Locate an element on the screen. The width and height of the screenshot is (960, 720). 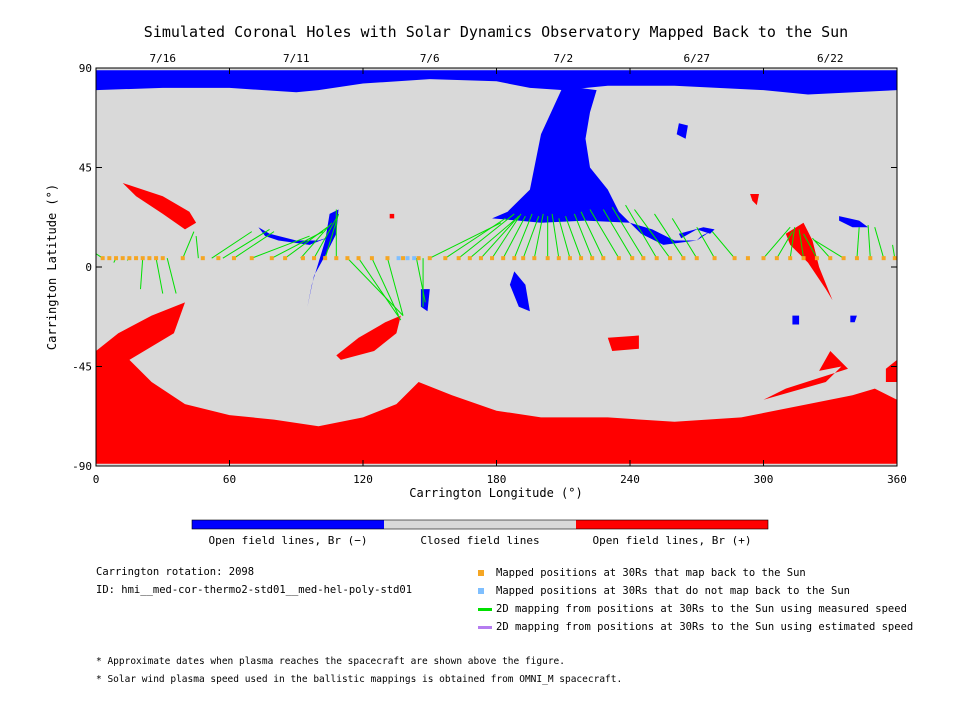
date-axis: 7/16 7/11 7/6 7/2 6/27 6/22 is located at coordinates (497, 58).